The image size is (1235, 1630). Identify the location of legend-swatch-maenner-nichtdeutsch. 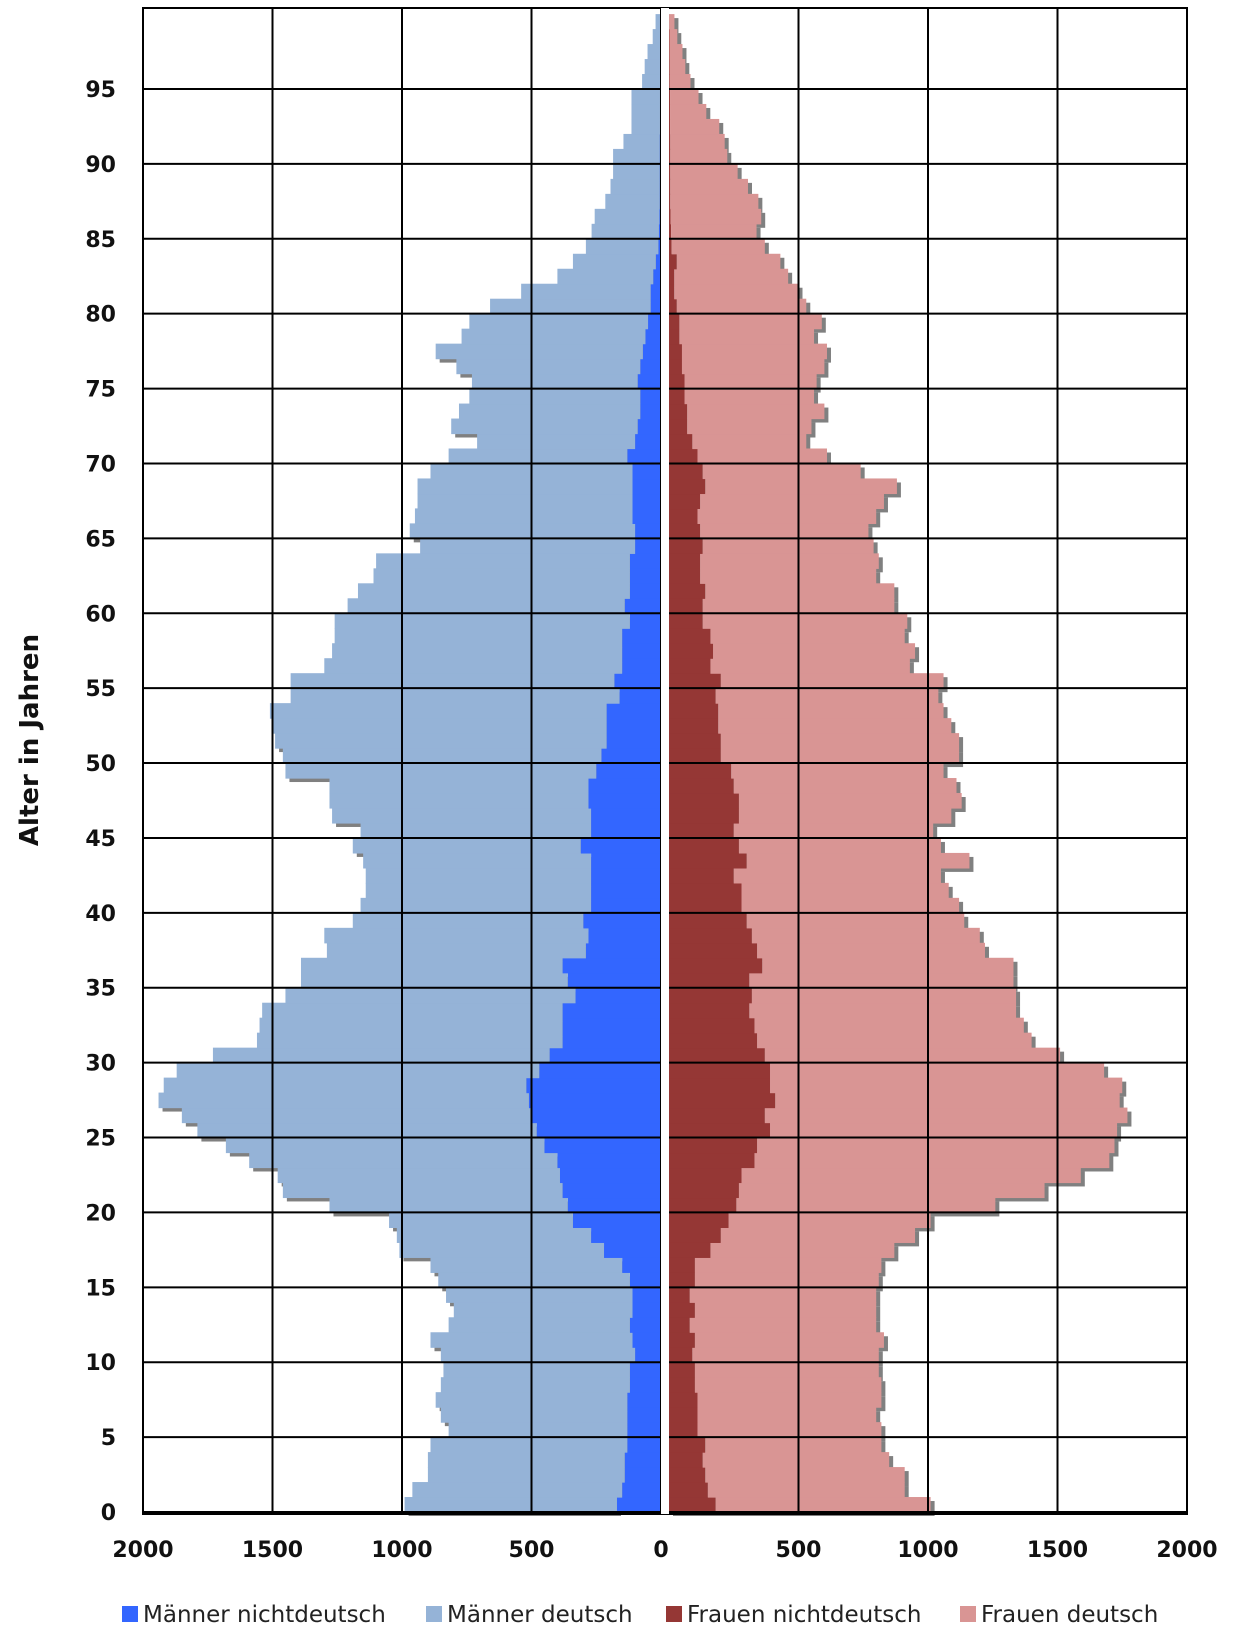
(130, 1614).